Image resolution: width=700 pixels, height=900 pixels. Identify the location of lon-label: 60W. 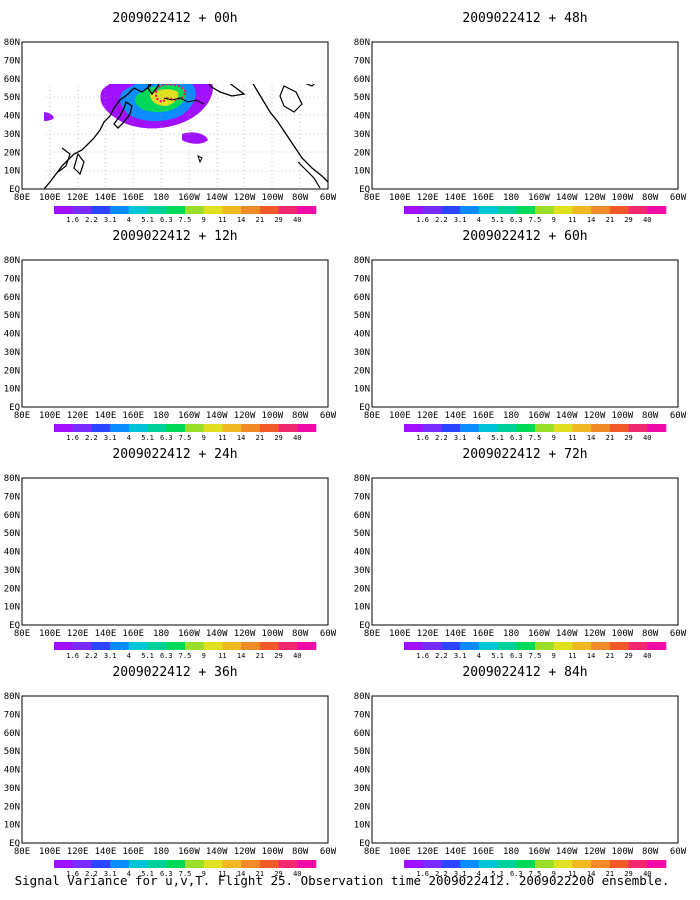
(678, 198).